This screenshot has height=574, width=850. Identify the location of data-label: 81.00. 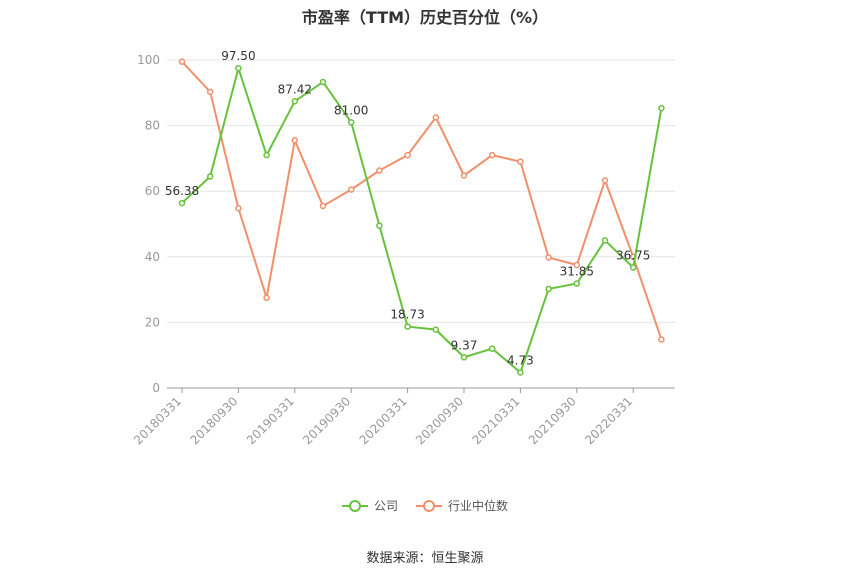
(351, 110).